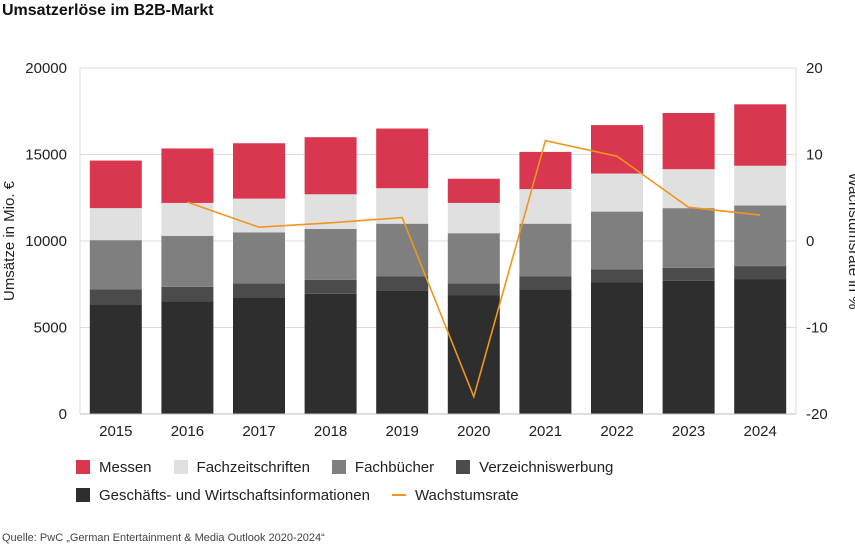 Image resolution: width=855 pixels, height=548 pixels. What do you see at coordinates (817, 414) in the screenshot?
I see `y2-tick-label: -20` at bounding box center [817, 414].